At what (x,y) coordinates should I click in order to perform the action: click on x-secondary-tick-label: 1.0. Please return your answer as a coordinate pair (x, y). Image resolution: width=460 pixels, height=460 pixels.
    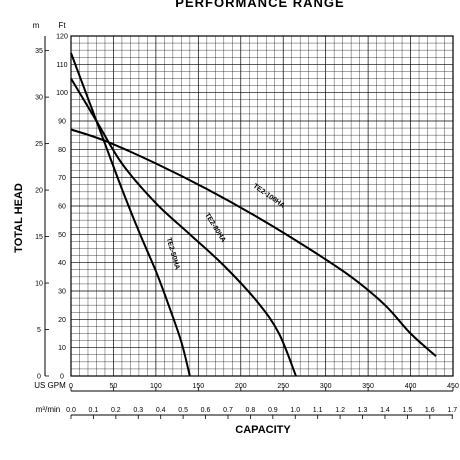
    Looking at the image, I should click on (295, 410).